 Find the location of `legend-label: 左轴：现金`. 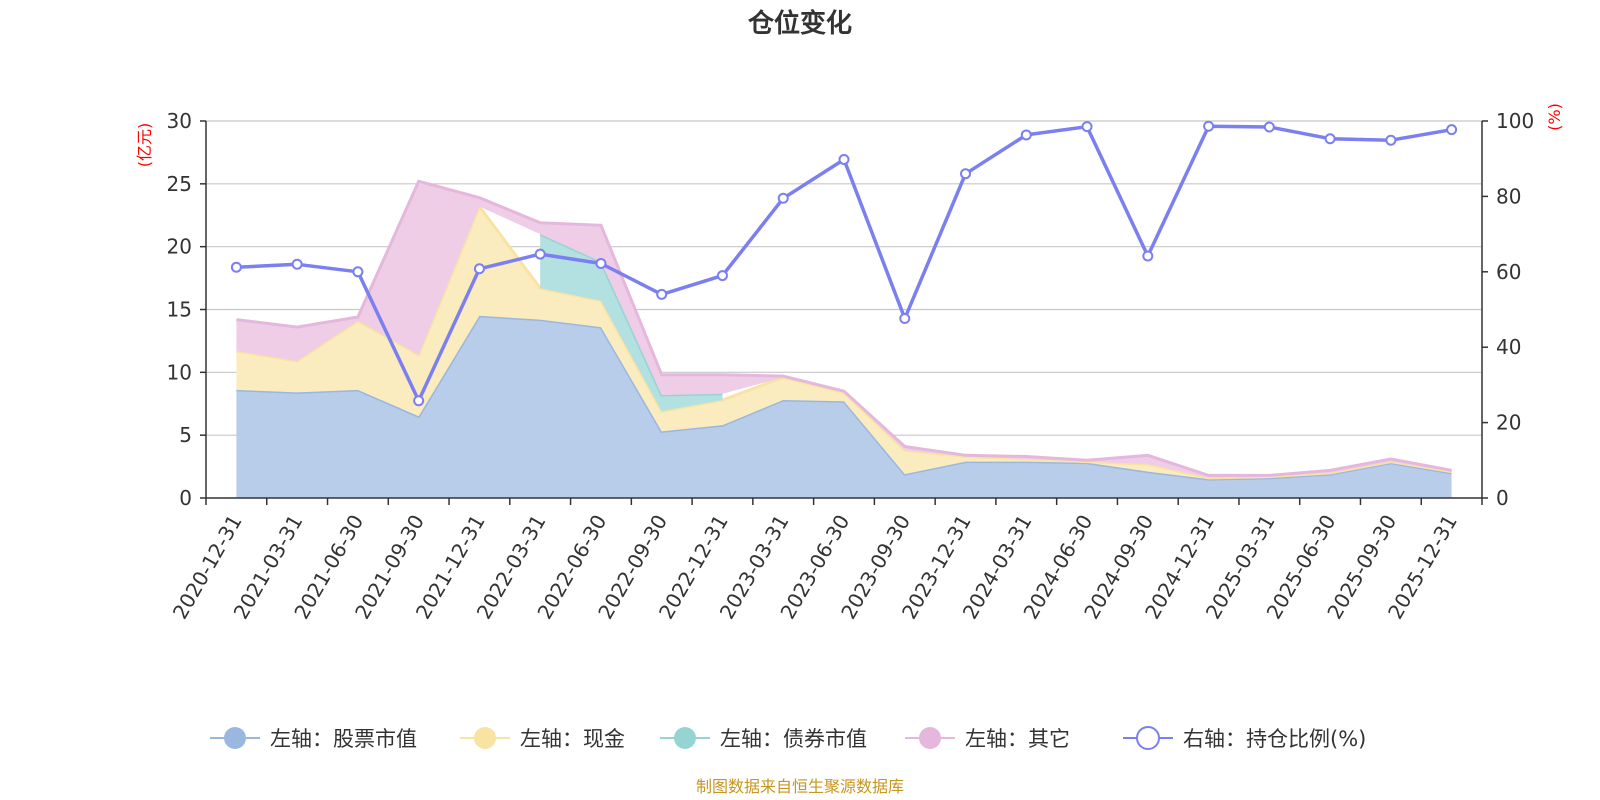

legend-label: 左轴：现金 is located at coordinates (572, 739).